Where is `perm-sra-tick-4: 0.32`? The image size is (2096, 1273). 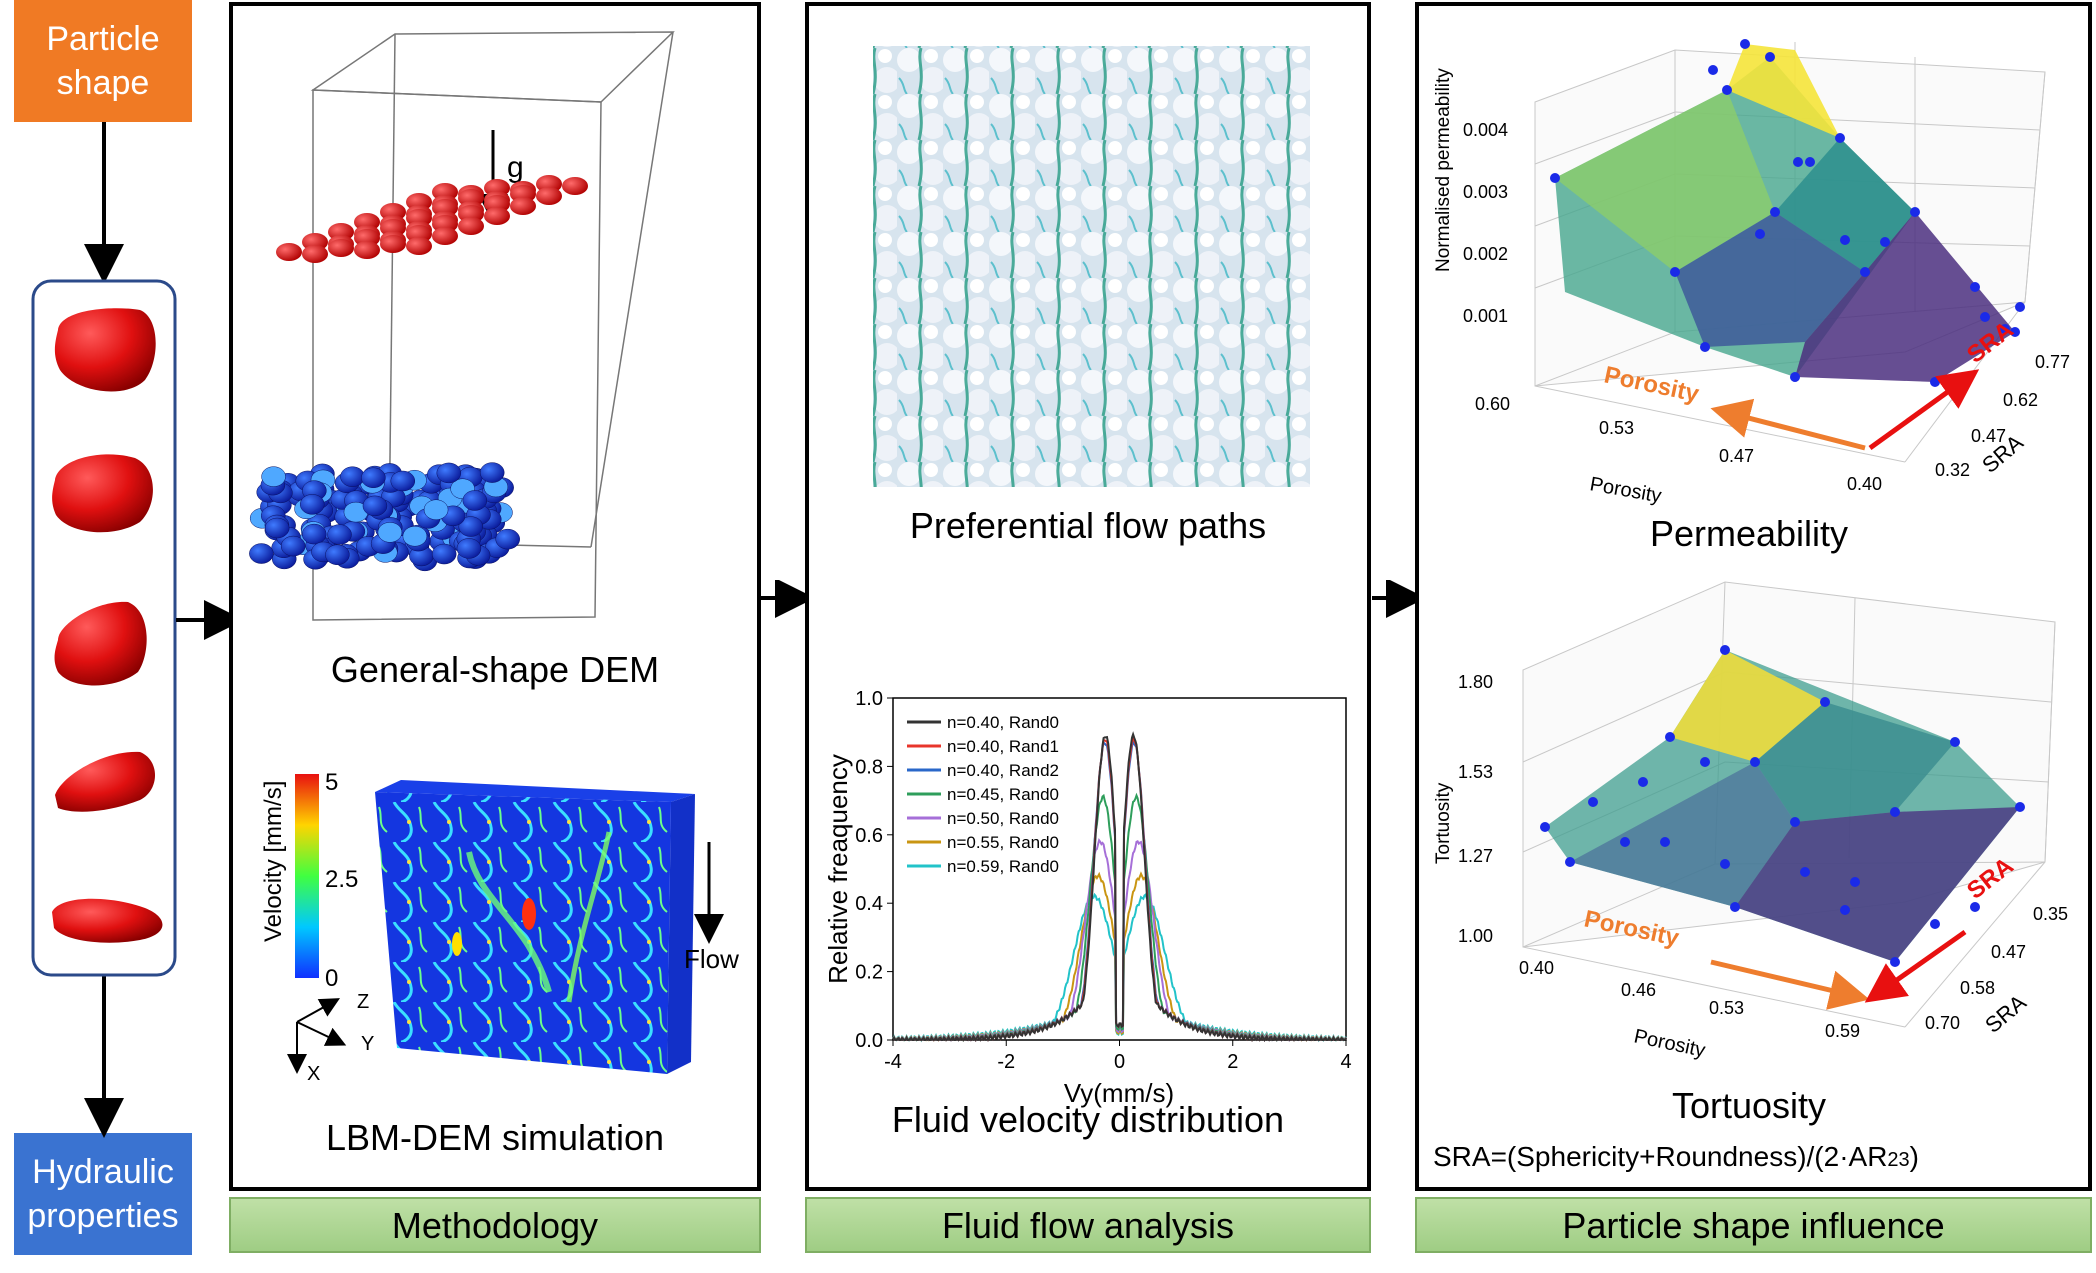 perm-sra-tick-4: 0.32 is located at coordinates (1952, 470).